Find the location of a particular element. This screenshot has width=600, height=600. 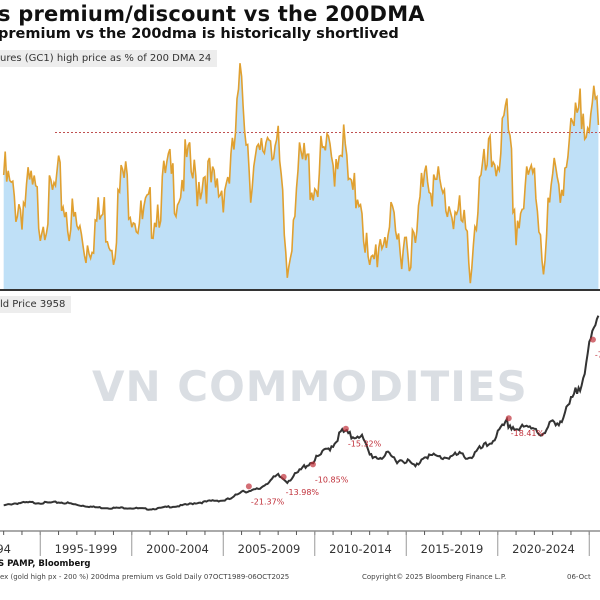

watermark: VN COMMODITIES is located at coordinates (310, 386).